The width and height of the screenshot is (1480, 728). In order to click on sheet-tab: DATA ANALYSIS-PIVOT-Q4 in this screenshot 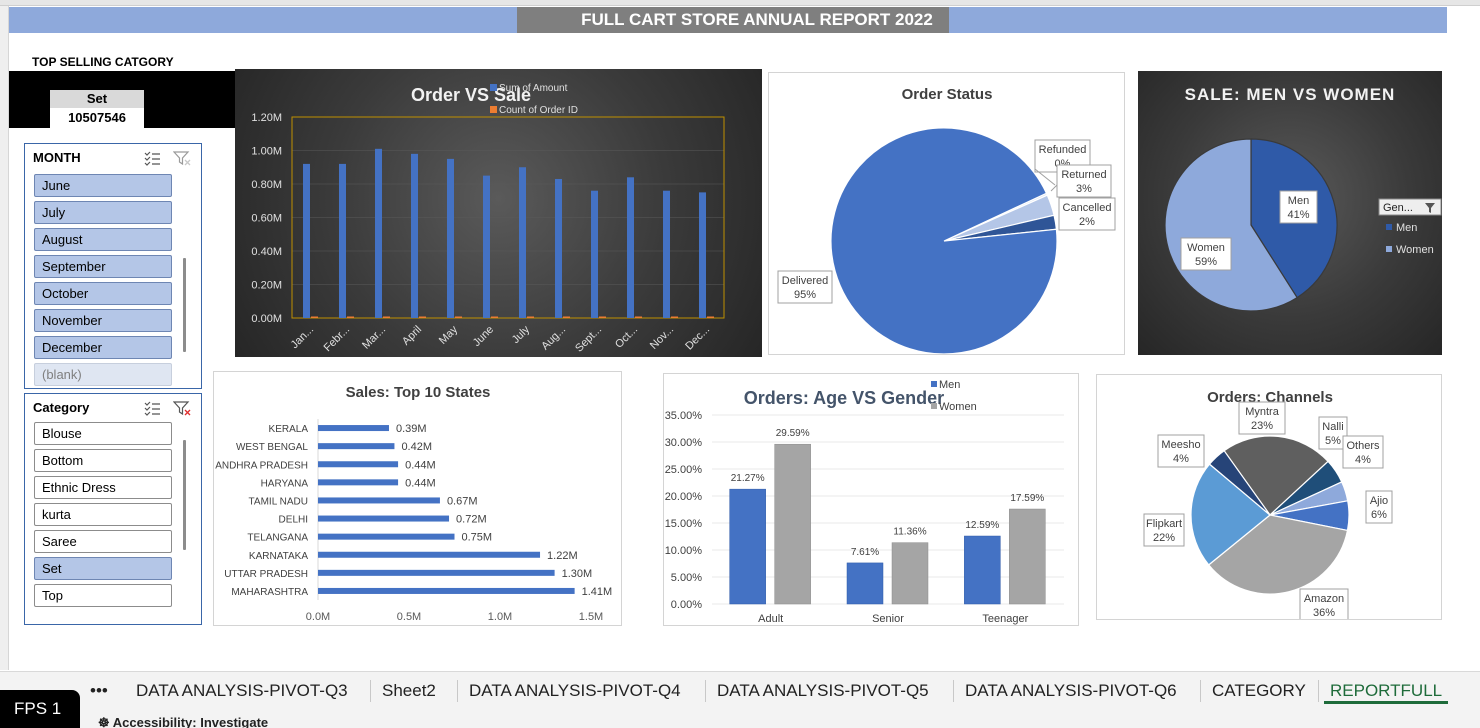, I will do `click(575, 690)`.